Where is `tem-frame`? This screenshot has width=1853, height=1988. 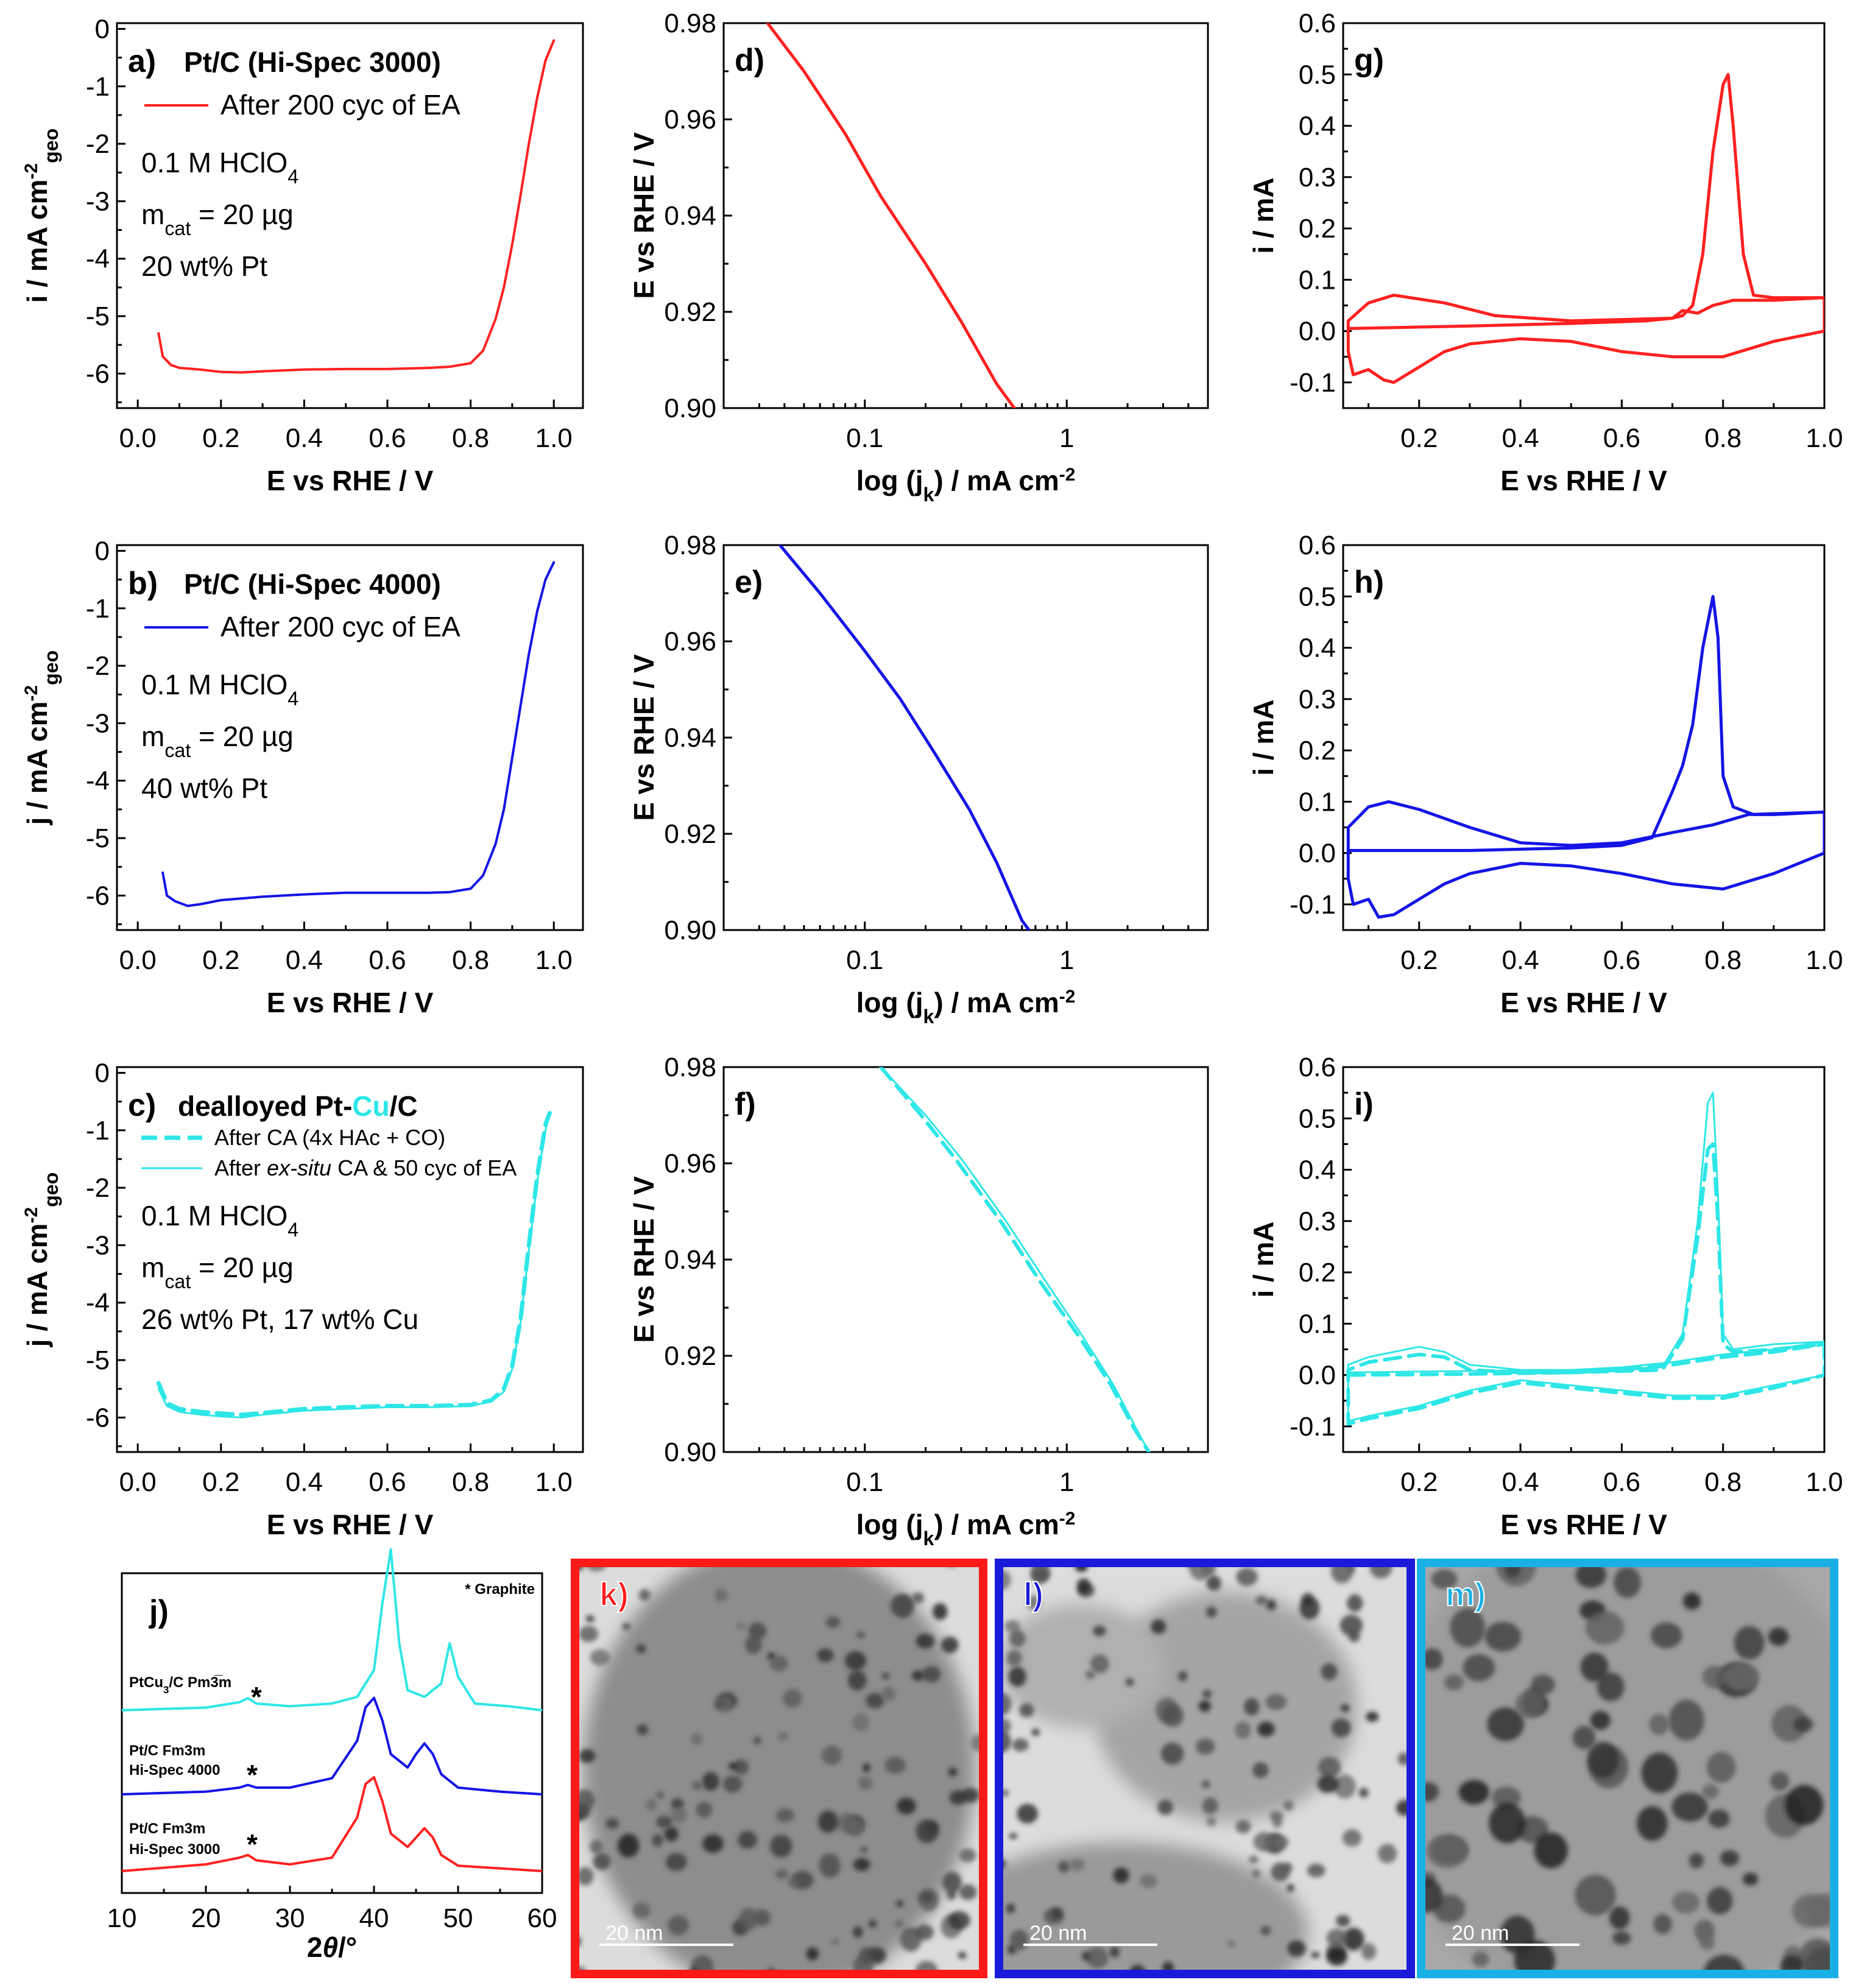 tem-frame is located at coordinates (779, 1768).